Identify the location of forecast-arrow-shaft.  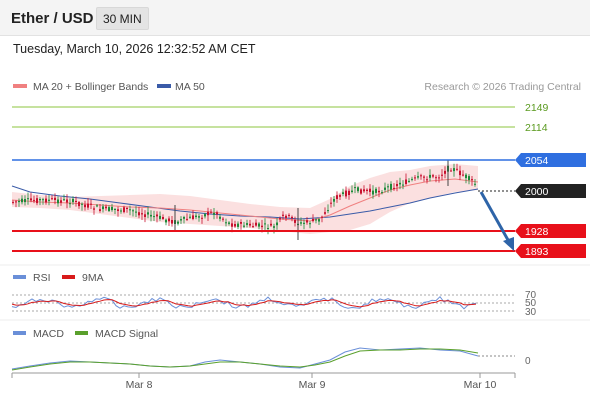
(494, 216).